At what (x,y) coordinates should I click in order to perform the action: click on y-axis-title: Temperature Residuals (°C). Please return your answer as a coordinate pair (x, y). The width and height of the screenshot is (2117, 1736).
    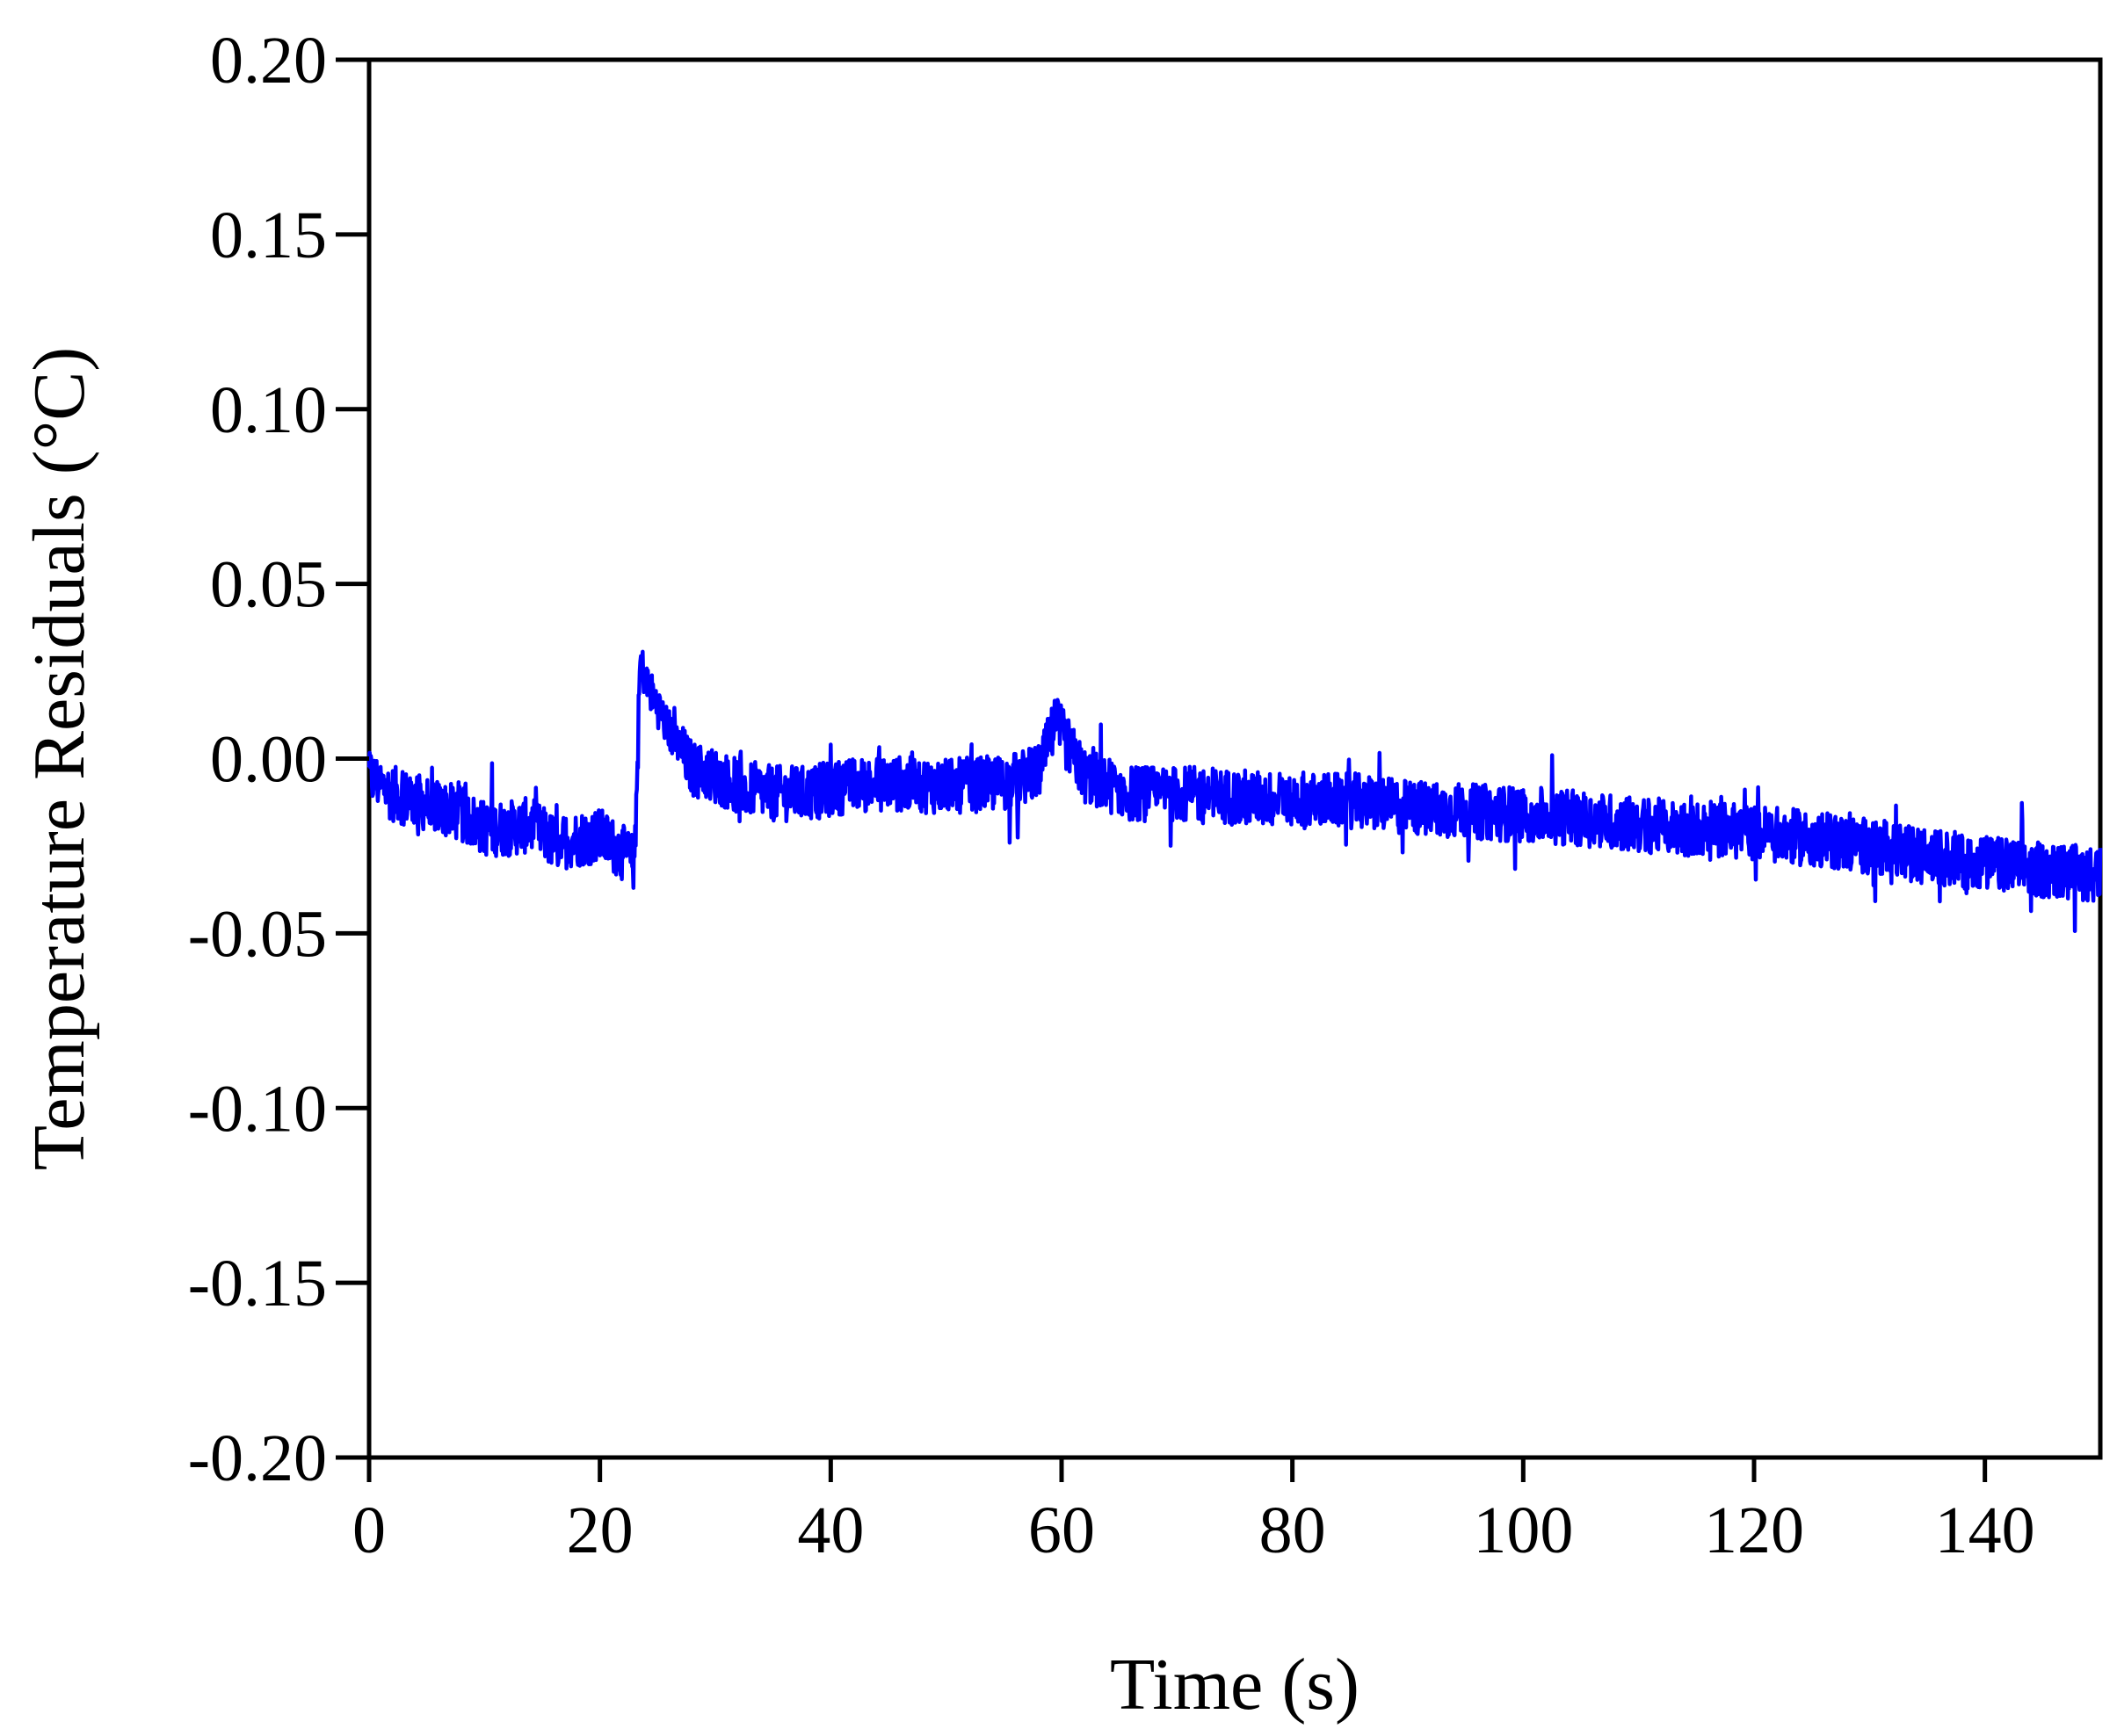
    Looking at the image, I should click on (59, 758).